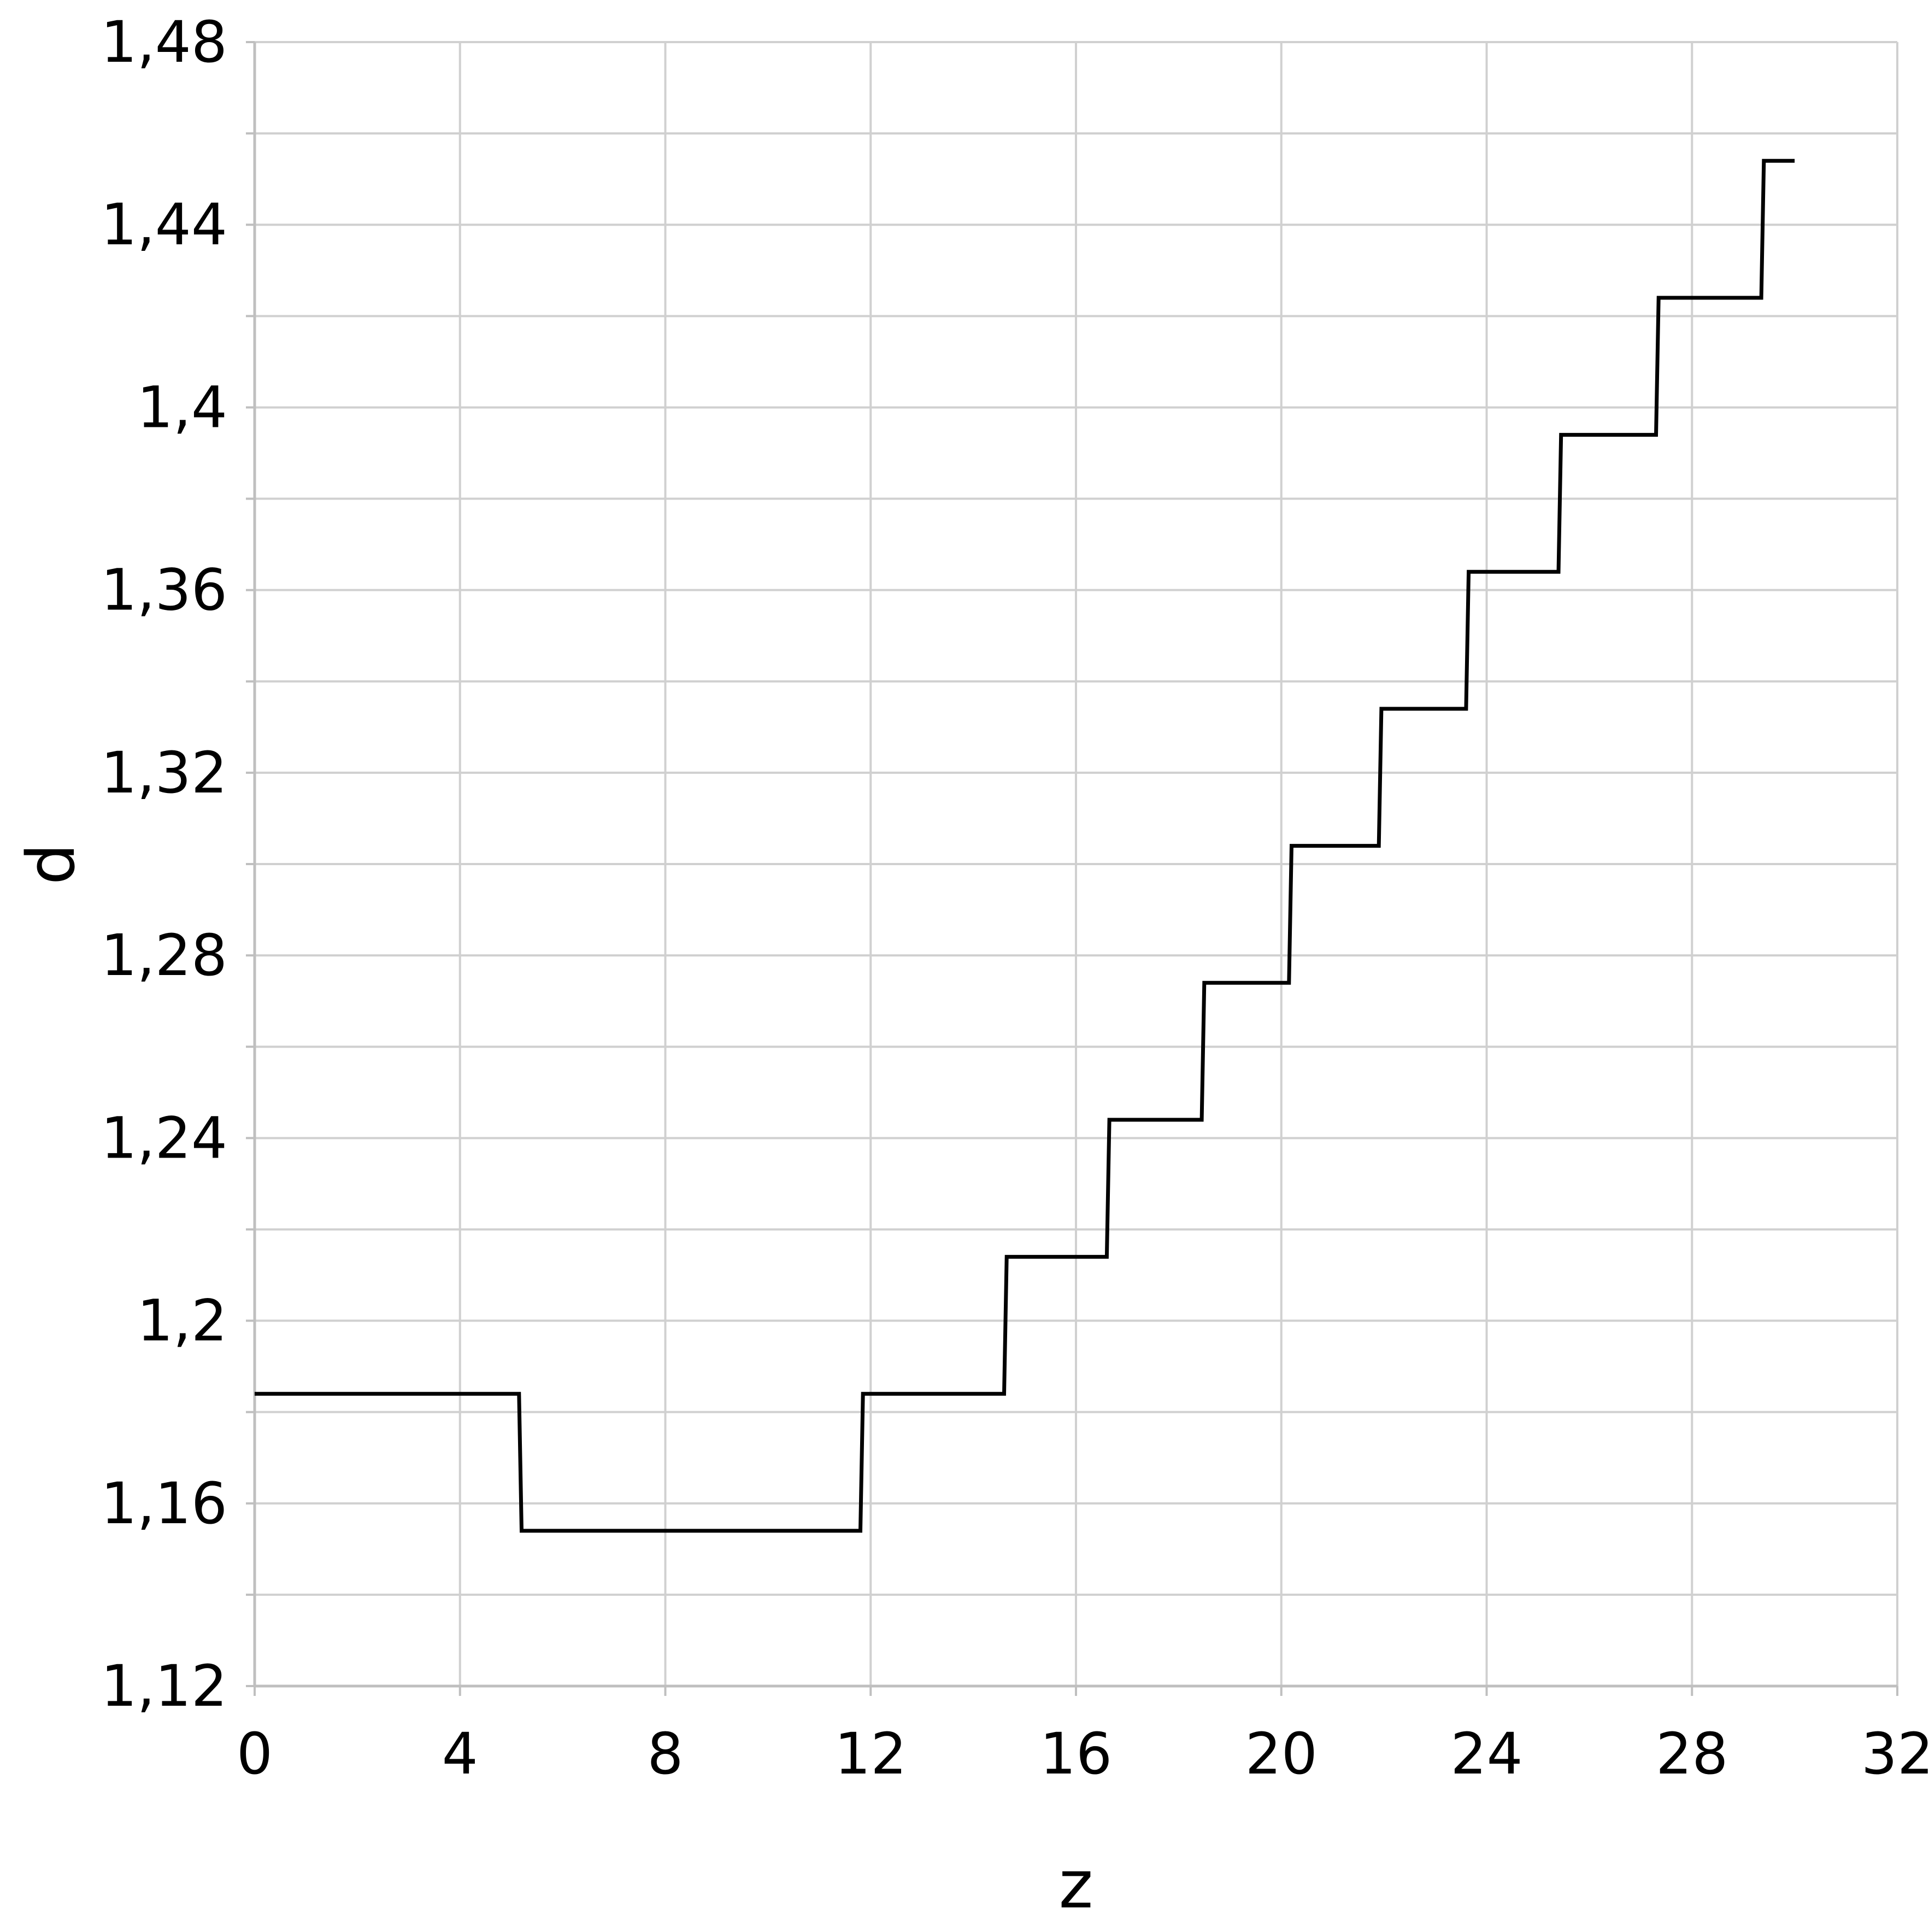 This screenshot has height=1932, width=1929. What do you see at coordinates (164, 42) in the screenshot?
I see `y-tick-label: 1,48` at bounding box center [164, 42].